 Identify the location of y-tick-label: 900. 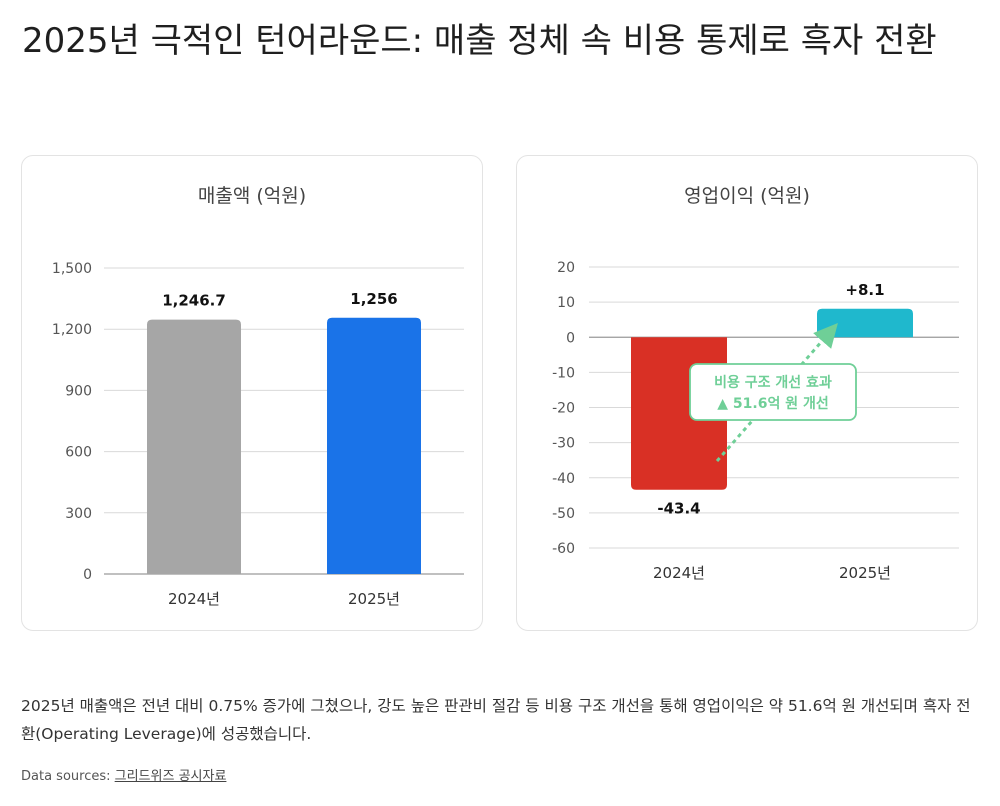
(78, 391).